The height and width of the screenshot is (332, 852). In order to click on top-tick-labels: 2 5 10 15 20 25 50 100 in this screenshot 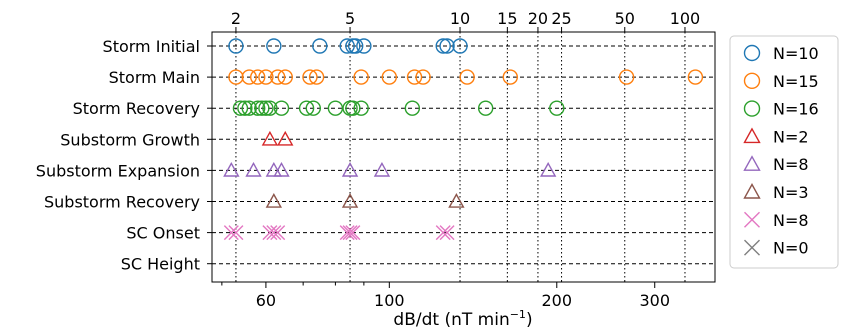, I will do `click(465, 20)`.